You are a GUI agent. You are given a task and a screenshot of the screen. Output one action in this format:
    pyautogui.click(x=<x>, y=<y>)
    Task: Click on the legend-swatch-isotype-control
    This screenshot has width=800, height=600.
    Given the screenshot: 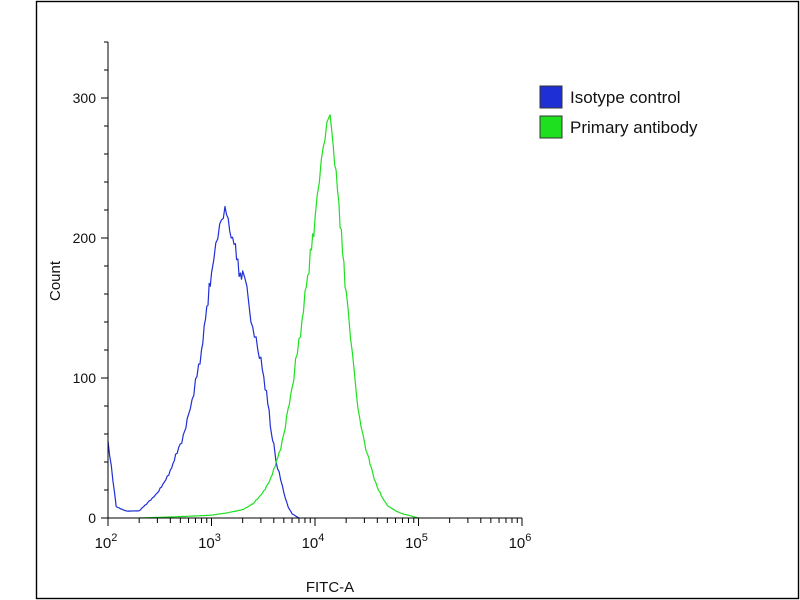 What is the action you would take?
    pyautogui.click(x=551, y=97)
    